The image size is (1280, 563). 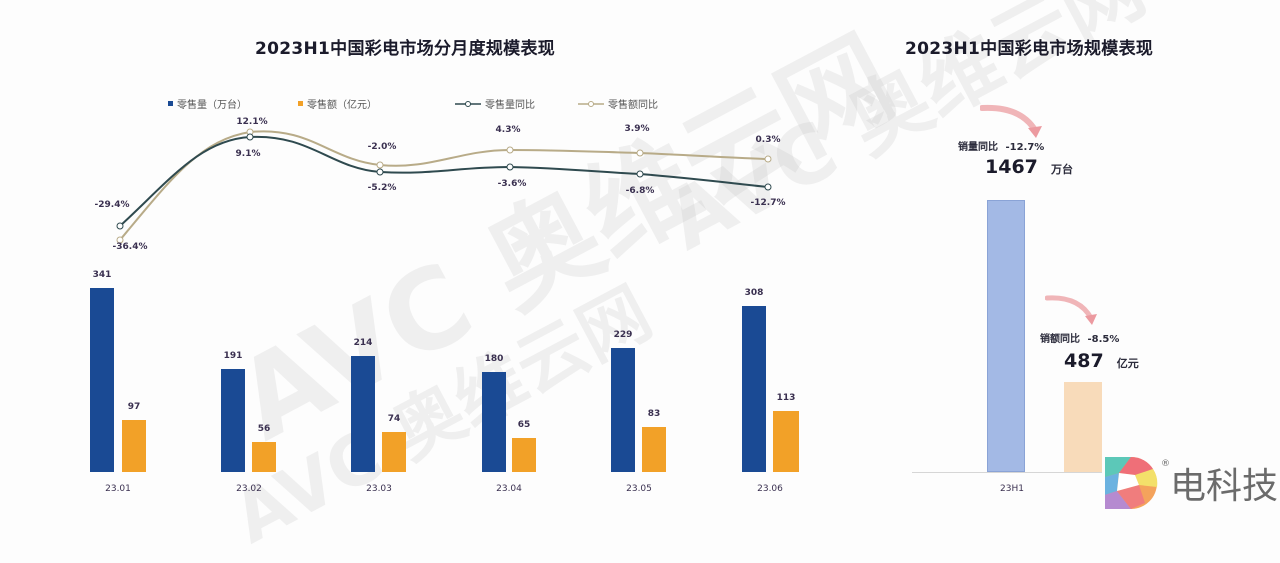 What do you see at coordinates (1006, 336) in the screenshot?
I see `h1-volume-bar` at bounding box center [1006, 336].